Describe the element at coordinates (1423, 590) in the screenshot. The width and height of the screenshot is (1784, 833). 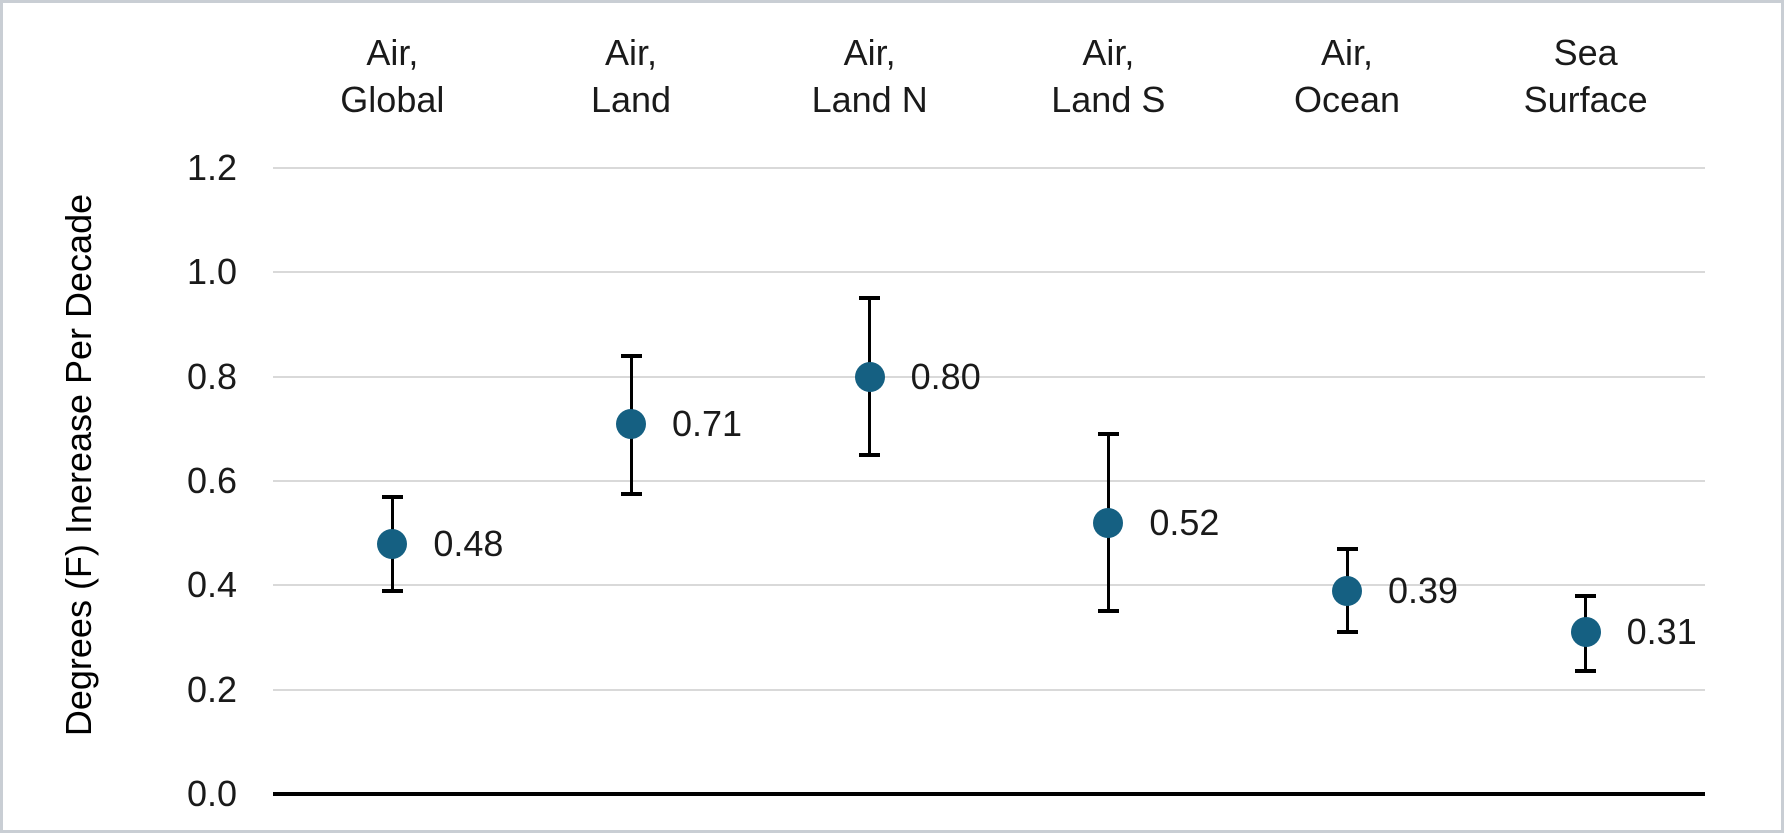
I see `data-point-label: 0.39` at that location.